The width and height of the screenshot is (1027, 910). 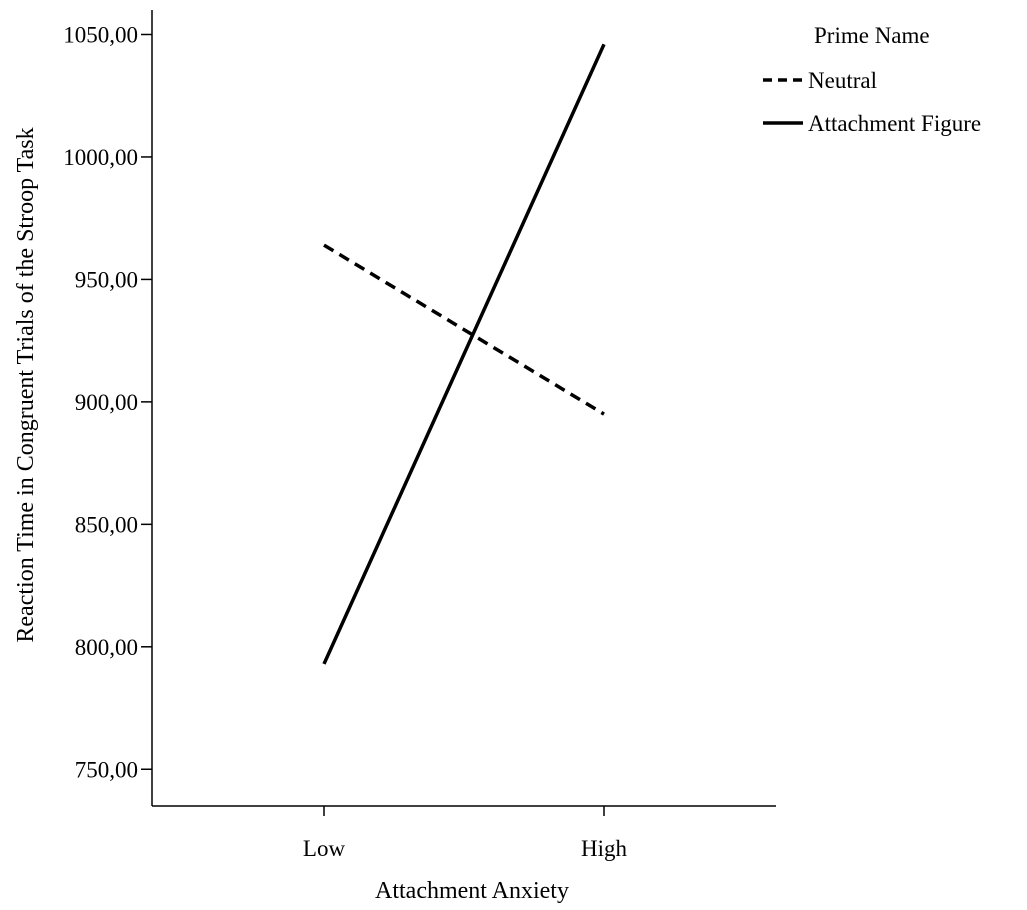 I want to click on y-tick-label: 950,00, so click(x=106, y=279).